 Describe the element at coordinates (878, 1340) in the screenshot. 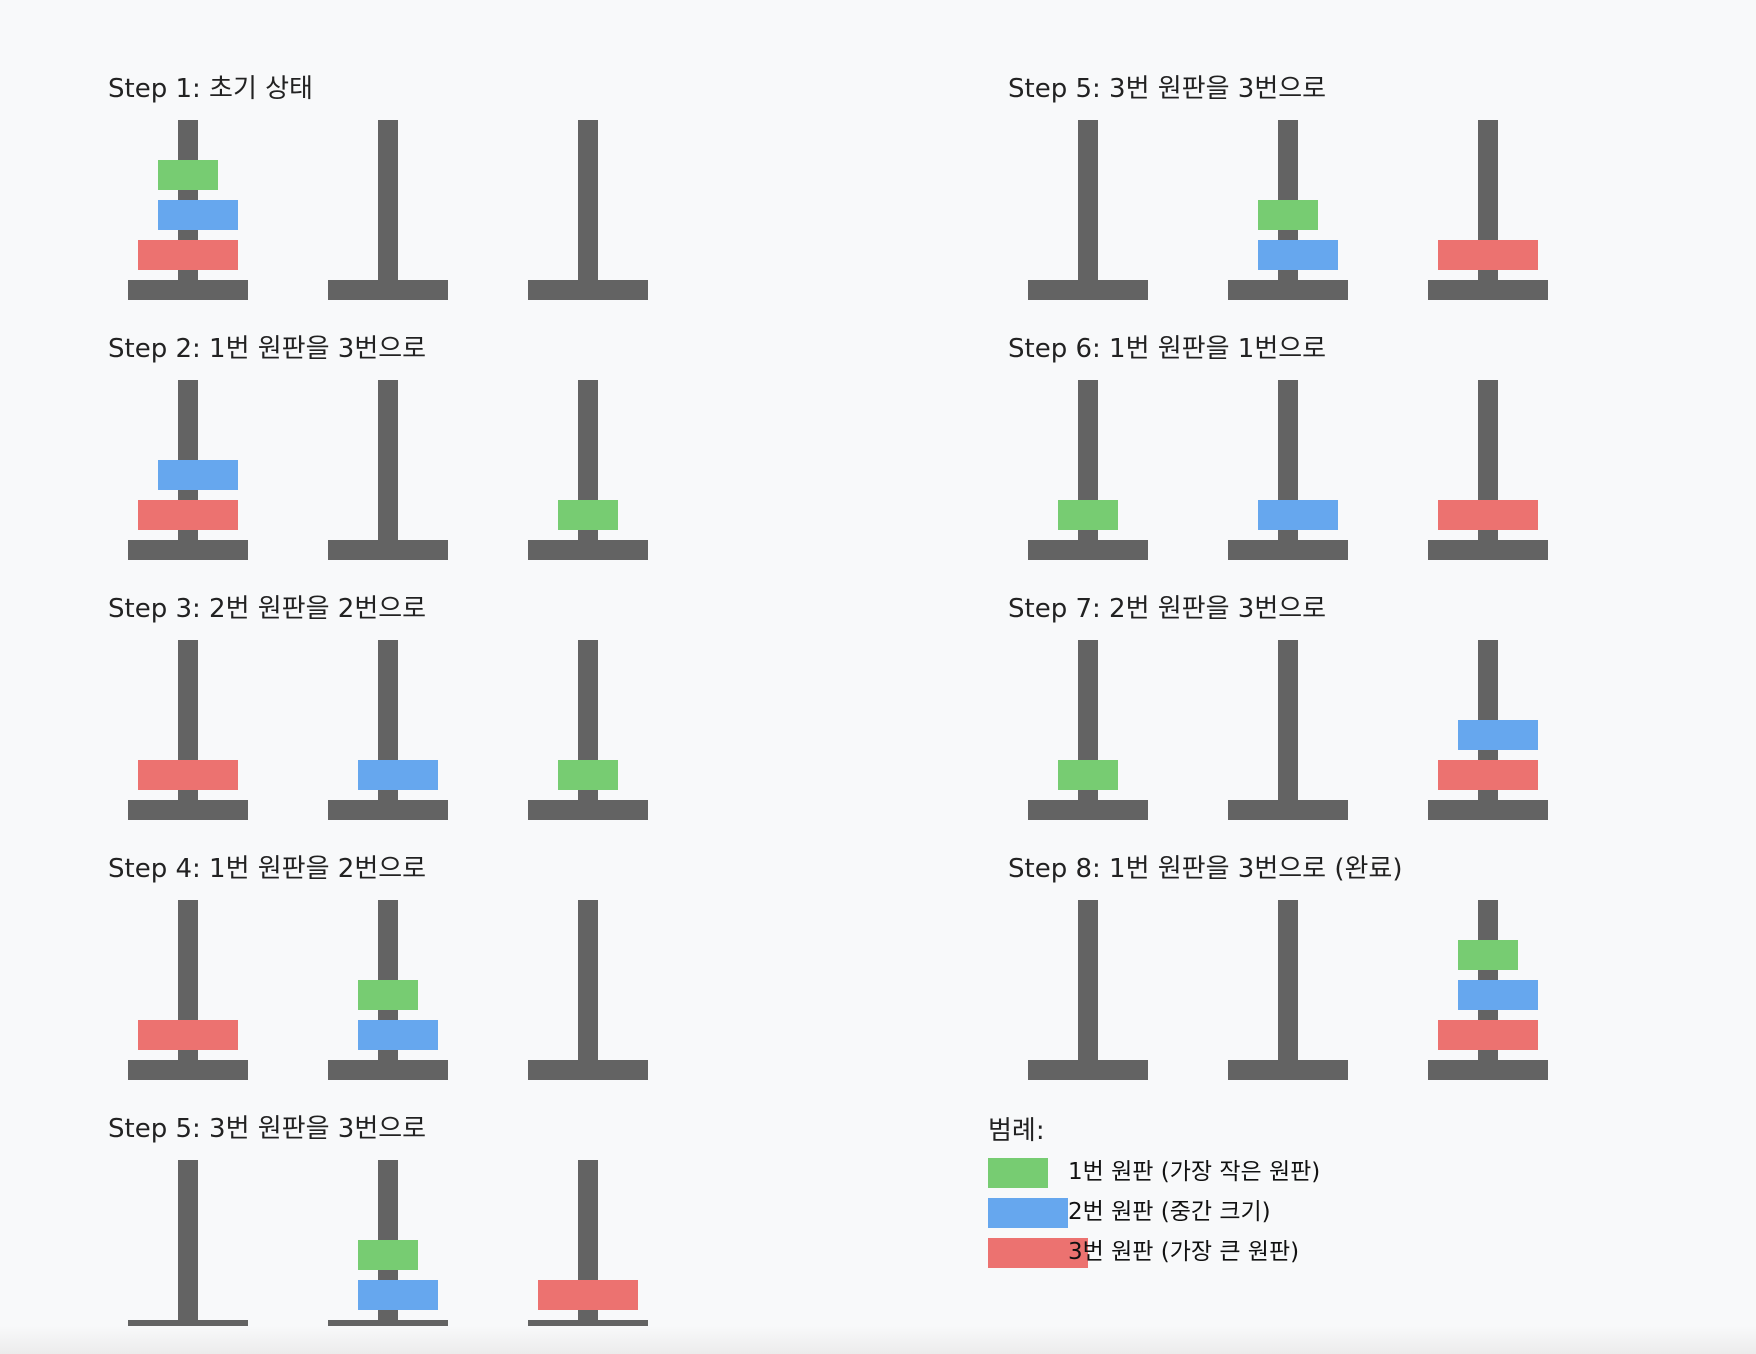

I see `bottom-shade` at that location.